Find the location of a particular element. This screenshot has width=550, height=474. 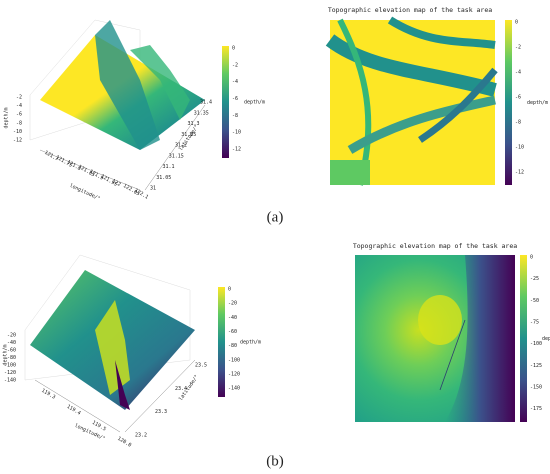

z-tick-label: -20 is located at coordinates (11, 336).